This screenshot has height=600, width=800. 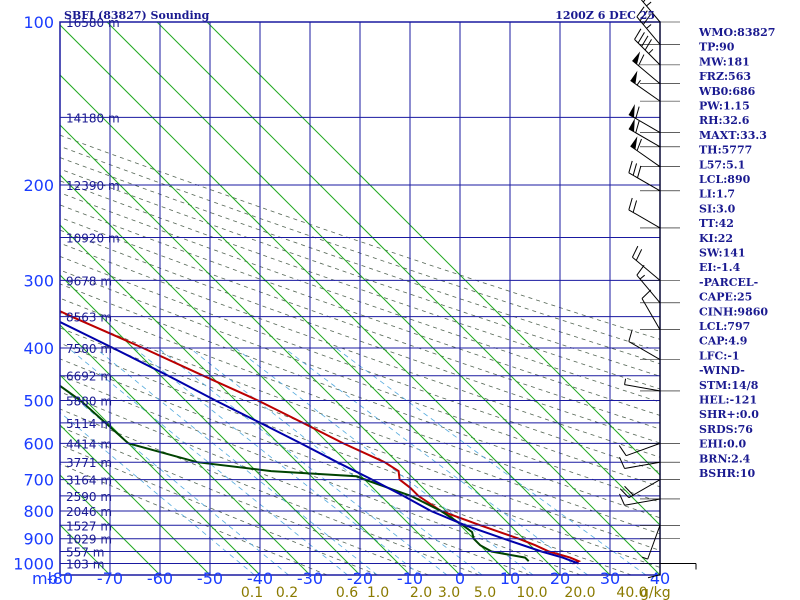 I want to click on index-entry: PW:1.15, so click(x=724, y=106).